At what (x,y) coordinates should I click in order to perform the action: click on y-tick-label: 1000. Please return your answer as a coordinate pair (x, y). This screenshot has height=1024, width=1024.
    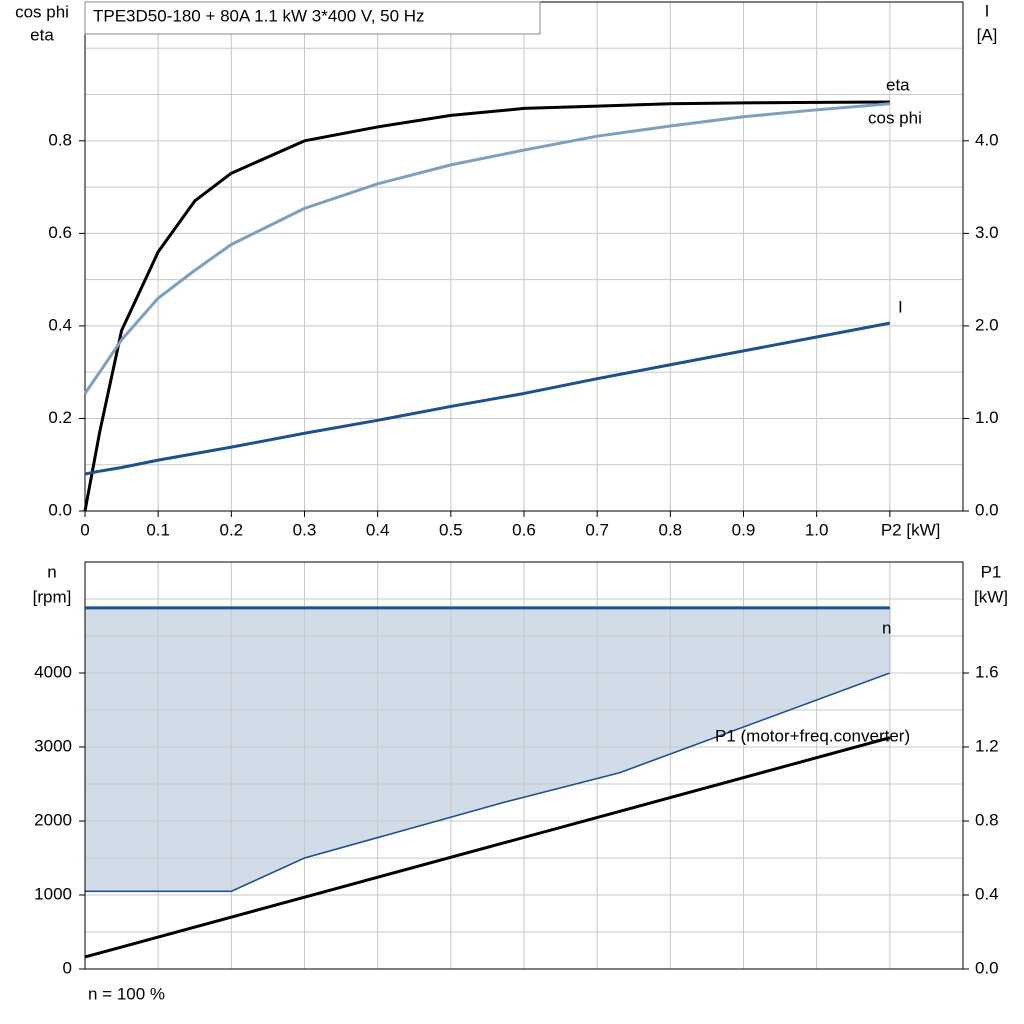
    Looking at the image, I should click on (53, 893).